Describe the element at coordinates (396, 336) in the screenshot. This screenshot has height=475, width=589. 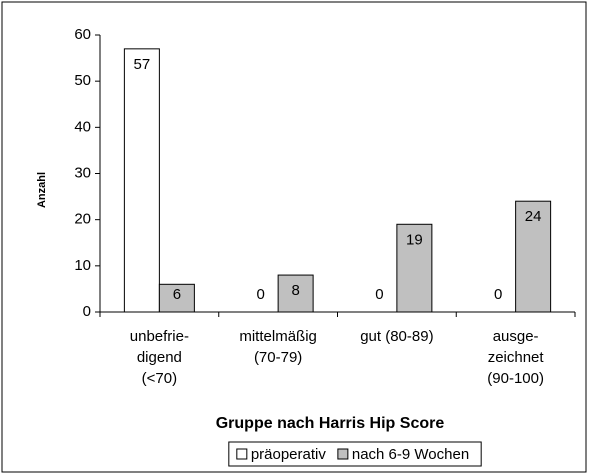
I see `x-tick-label: gut (80-89)` at that location.